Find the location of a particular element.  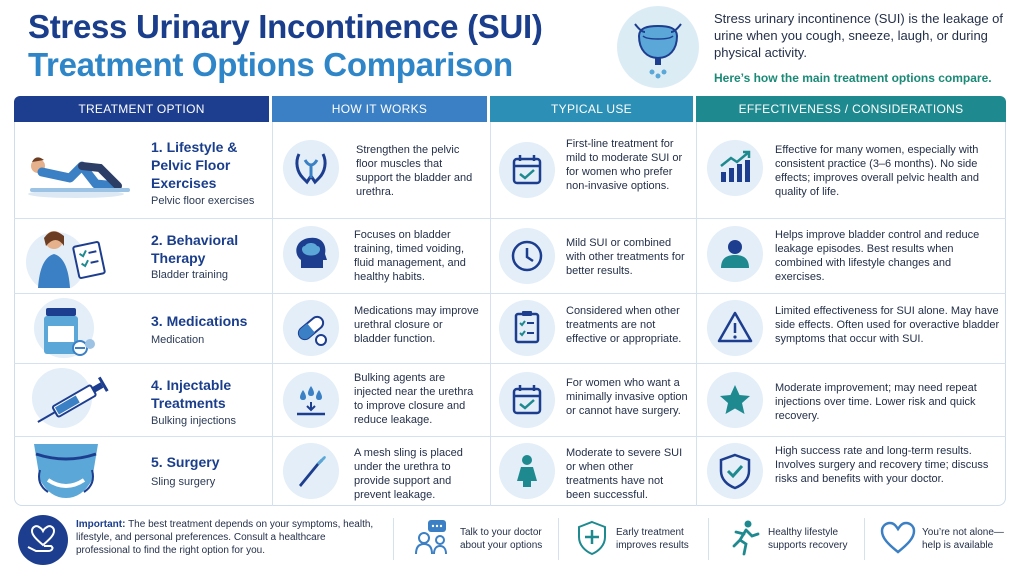

option-name-lifestyle: 1. Lifestyle & Pelvic Floor Exercises is located at coordinates (210, 165).